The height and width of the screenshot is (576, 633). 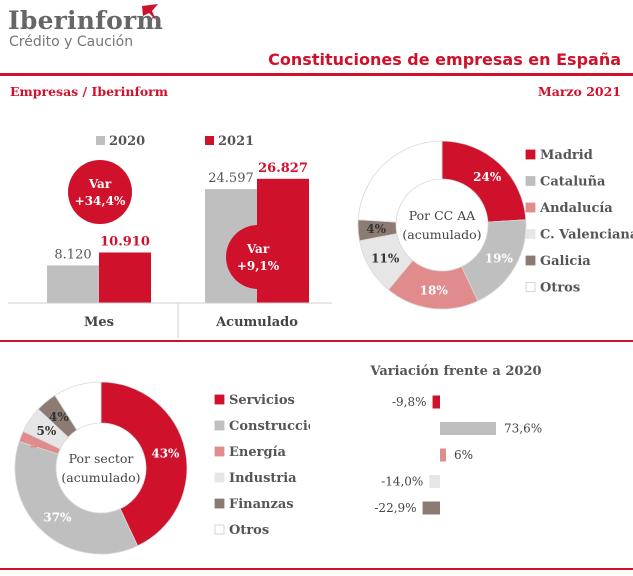 What do you see at coordinates (78, 406) in the screenshot?
I see `sector-slice-Otros` at bounding box center [78, 406].